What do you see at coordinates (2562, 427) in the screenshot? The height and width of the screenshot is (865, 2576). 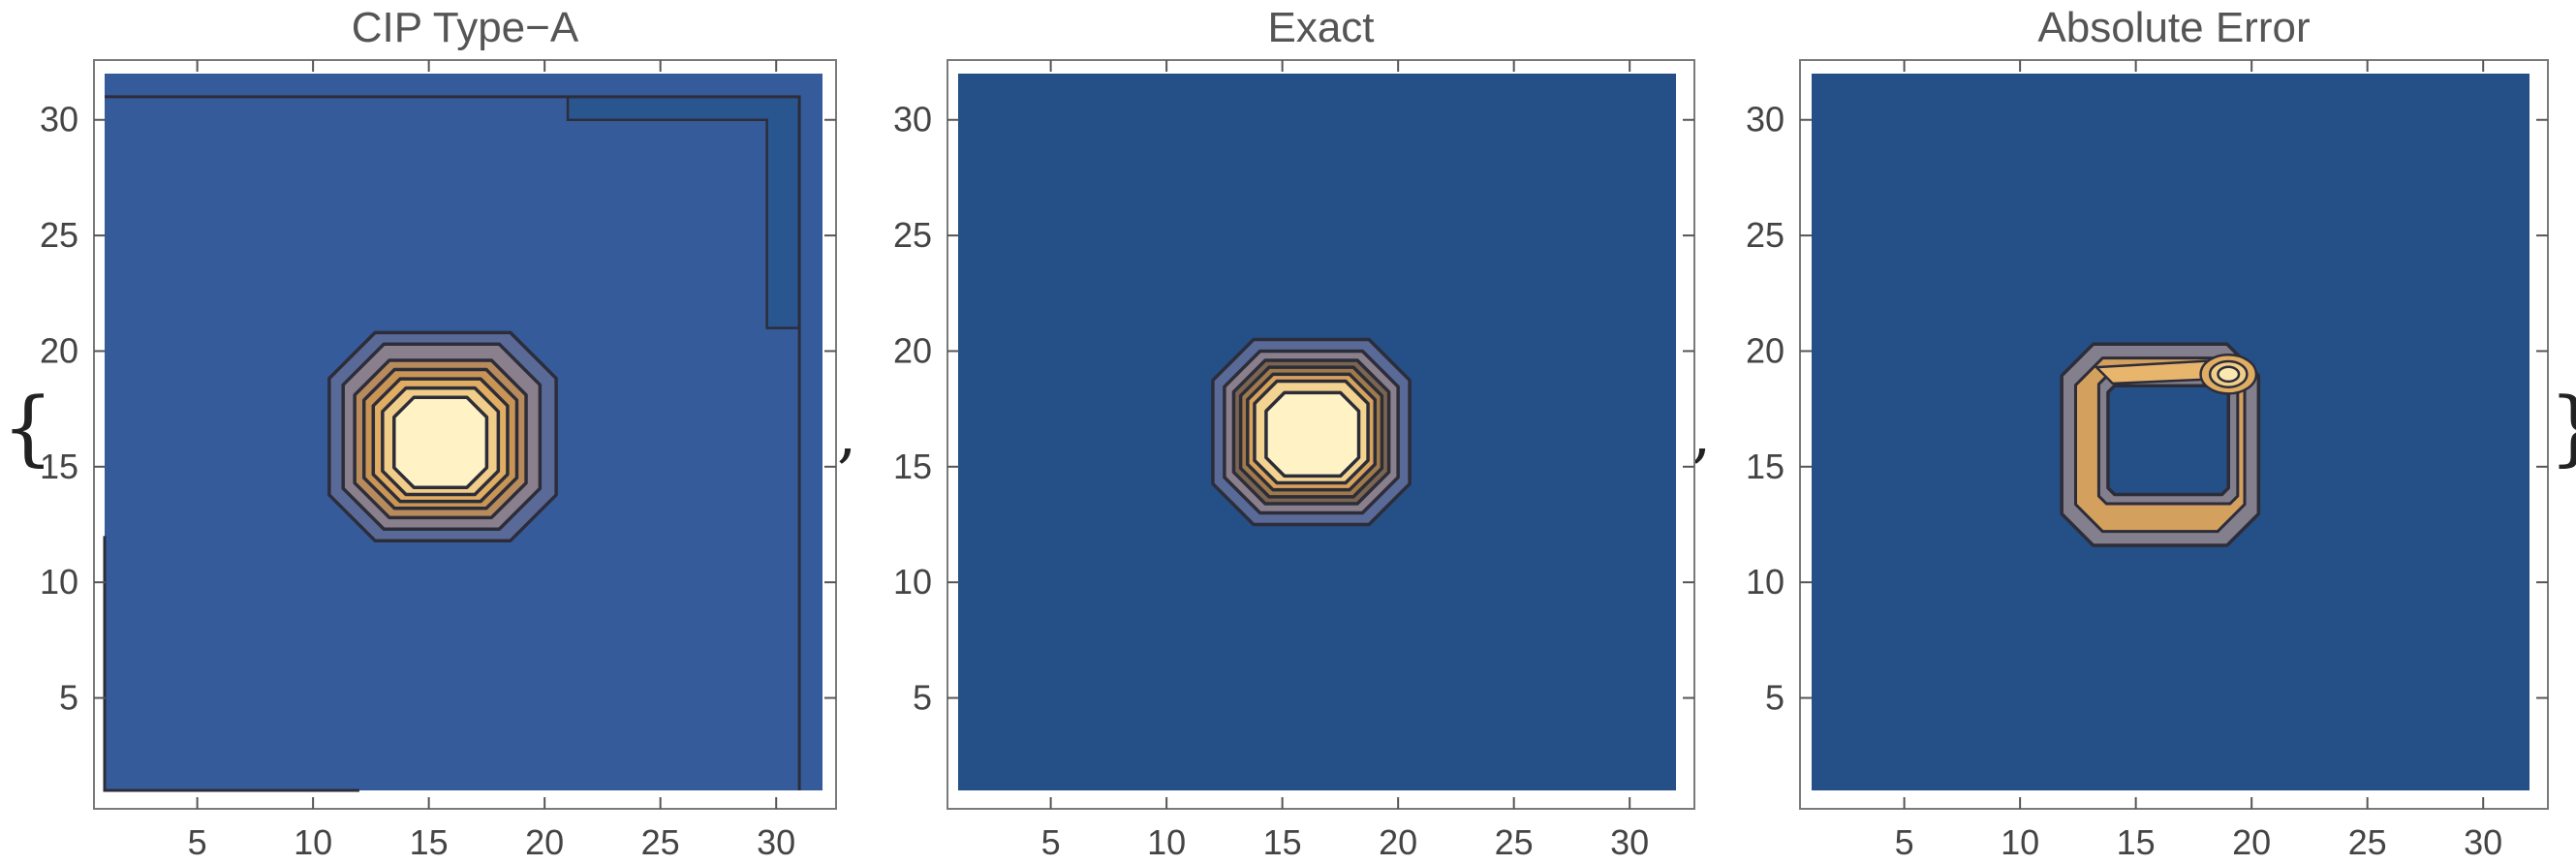 I see `list-close-brace: }` at bounding box center [2562, 427].